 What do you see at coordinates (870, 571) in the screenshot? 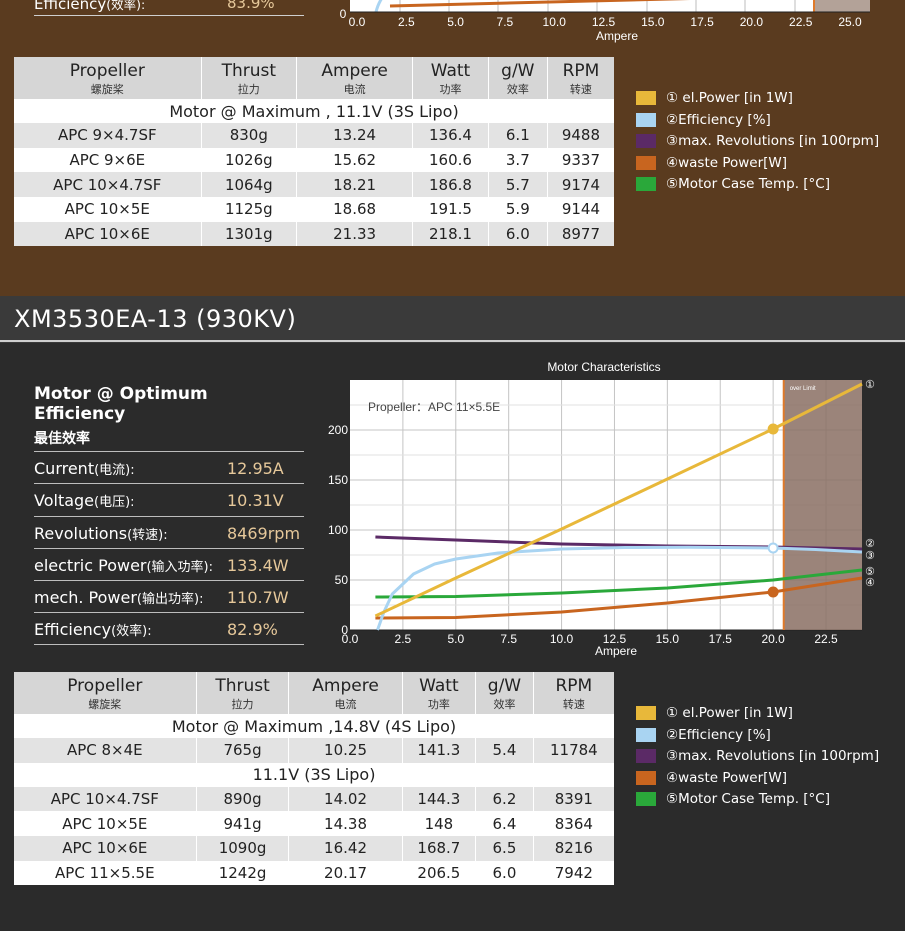
I see `series-end-label: ⑤` at bounding box center [870, 571].